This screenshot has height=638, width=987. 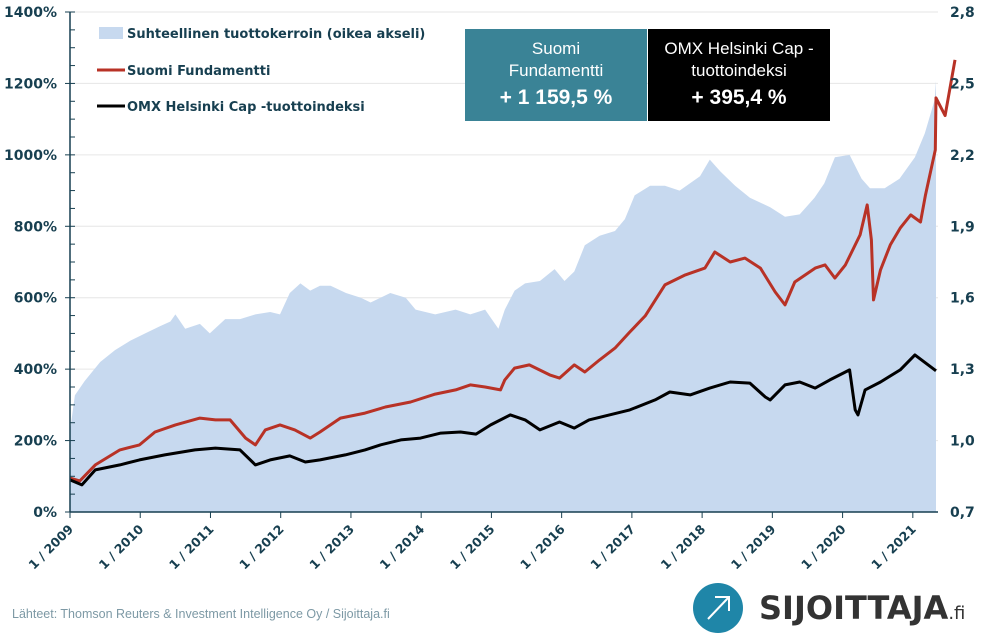 What do you see at coordinates (542, 546) in the screenshot?
I see `x-axis-tick-label: 1 / 2016` at bounding box center [542, 546].